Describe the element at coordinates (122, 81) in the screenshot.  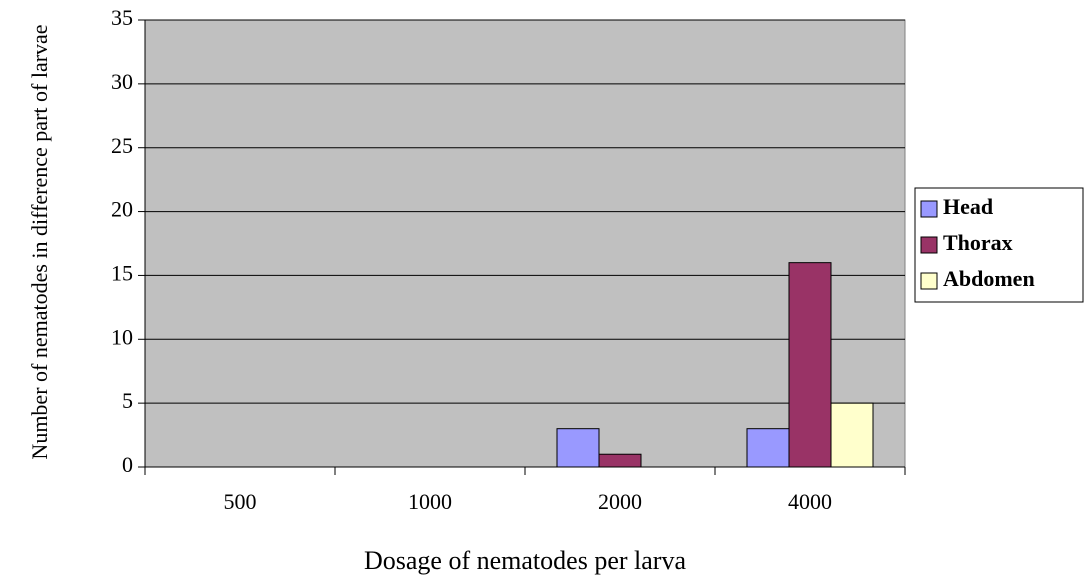
I see `y-tick-label: 30` at that location.